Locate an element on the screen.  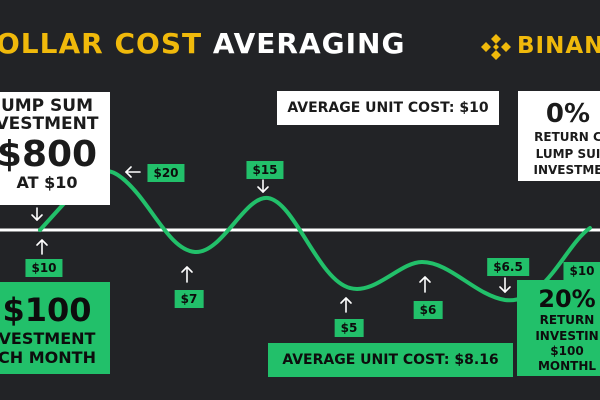
lump-sum-amount: $800 is located at coordinates (49, 154).